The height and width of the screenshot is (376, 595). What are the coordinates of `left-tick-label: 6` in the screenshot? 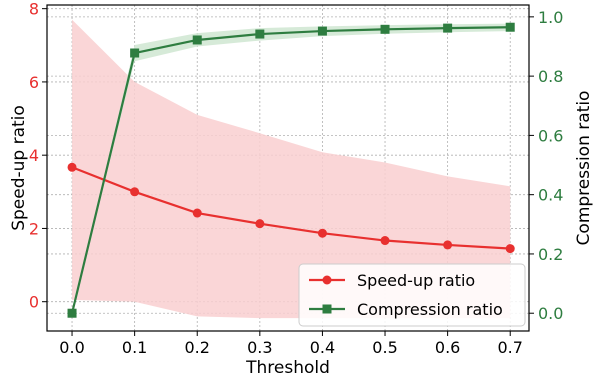 It's located at (34, 82).